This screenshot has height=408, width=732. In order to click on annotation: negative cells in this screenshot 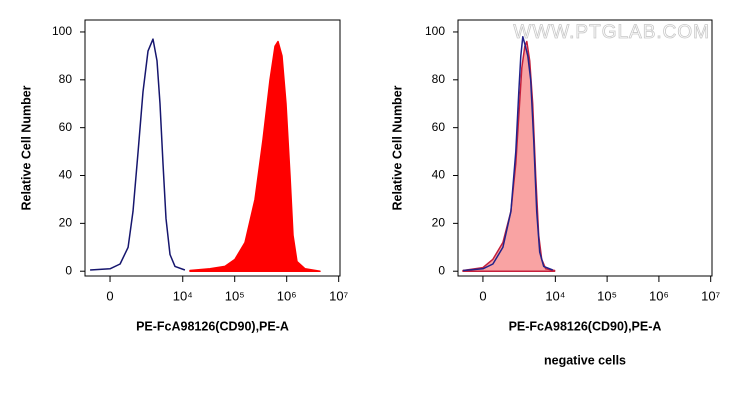, I will do `click(585, 360)`.